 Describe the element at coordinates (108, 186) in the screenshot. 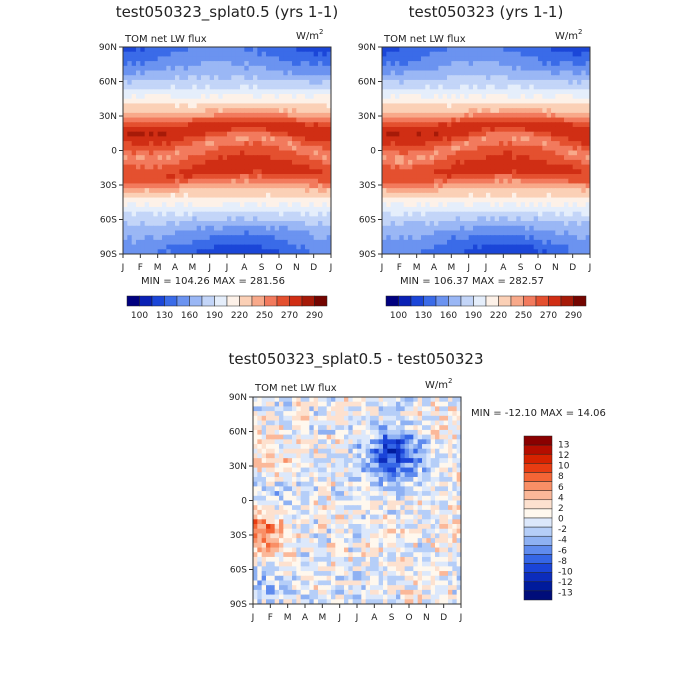

I see `y-tick-label: 30S` at that location.